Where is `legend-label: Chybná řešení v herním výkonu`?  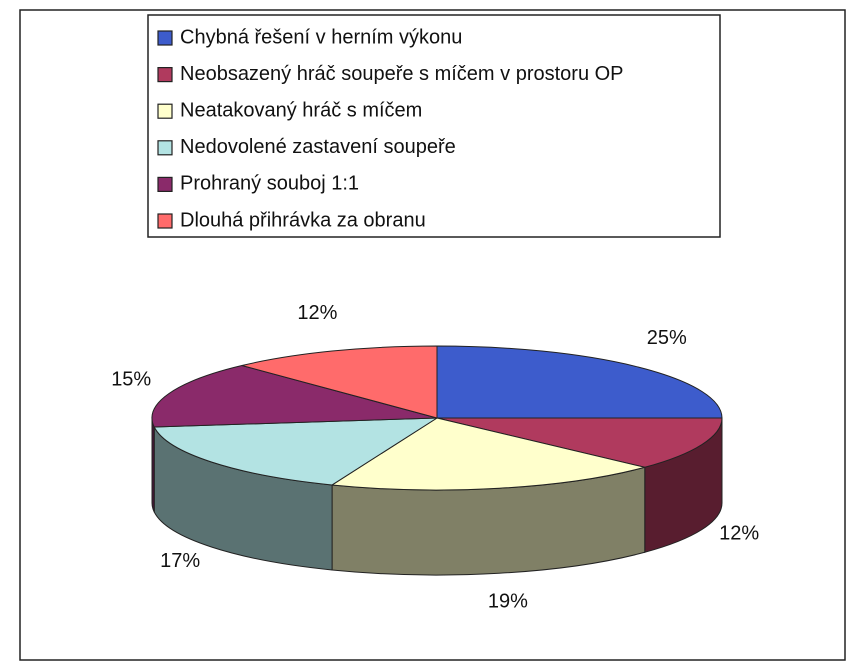 legend-label: Chybná řešení v herním výkonu is located at coordinates (321, 37).